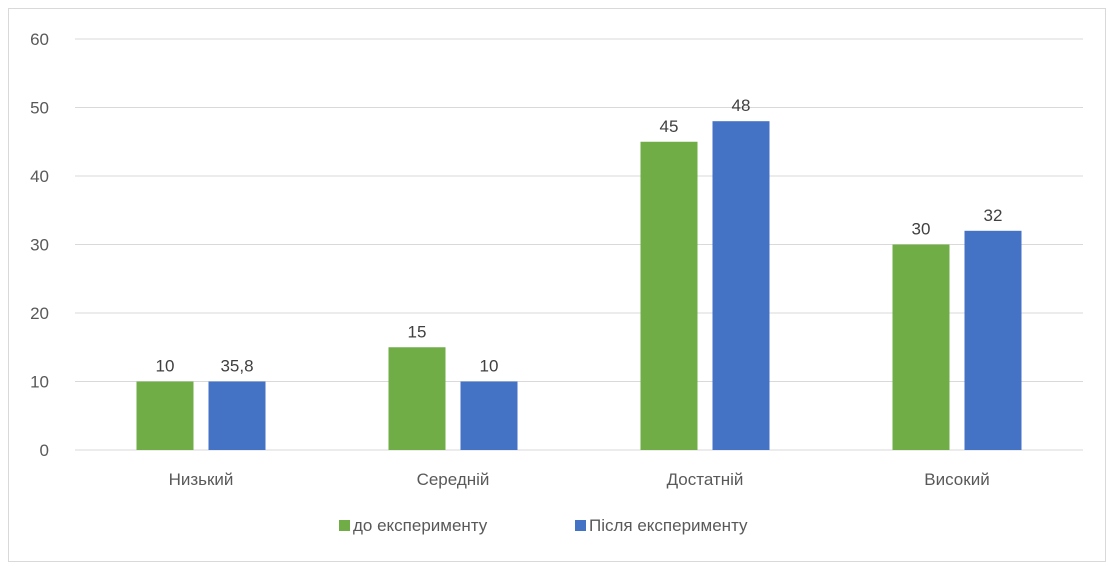  What do you see at coordinates (741, 105) in the screenshot?
I see `data-label: 48` at bounding box center [741, 105].